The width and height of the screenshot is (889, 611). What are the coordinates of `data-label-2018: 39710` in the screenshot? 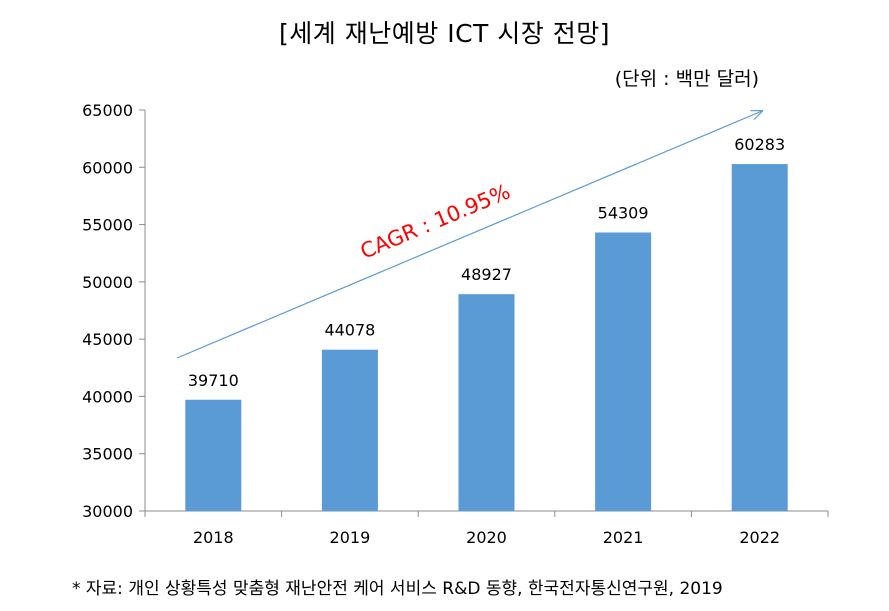 It's located at (213, 380).